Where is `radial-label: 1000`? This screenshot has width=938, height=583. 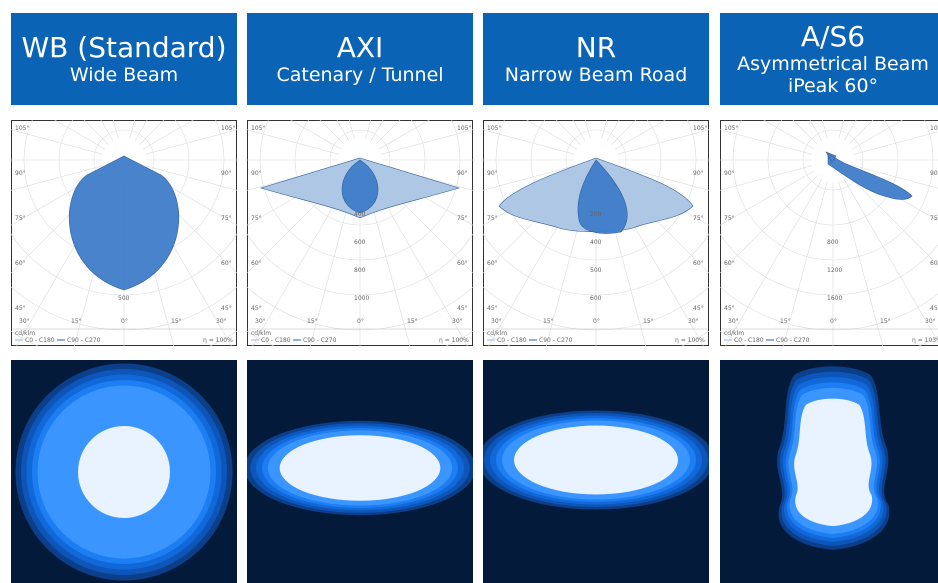 radial-label: 1000 is located at coordinates (361, 298).